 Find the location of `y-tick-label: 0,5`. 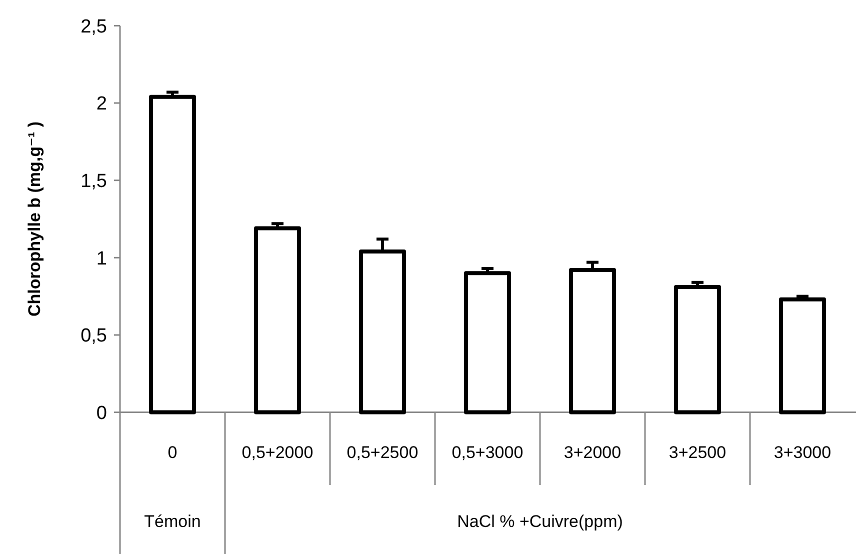

y-tick-label: 0,5 is located at coordinates (93, 336).